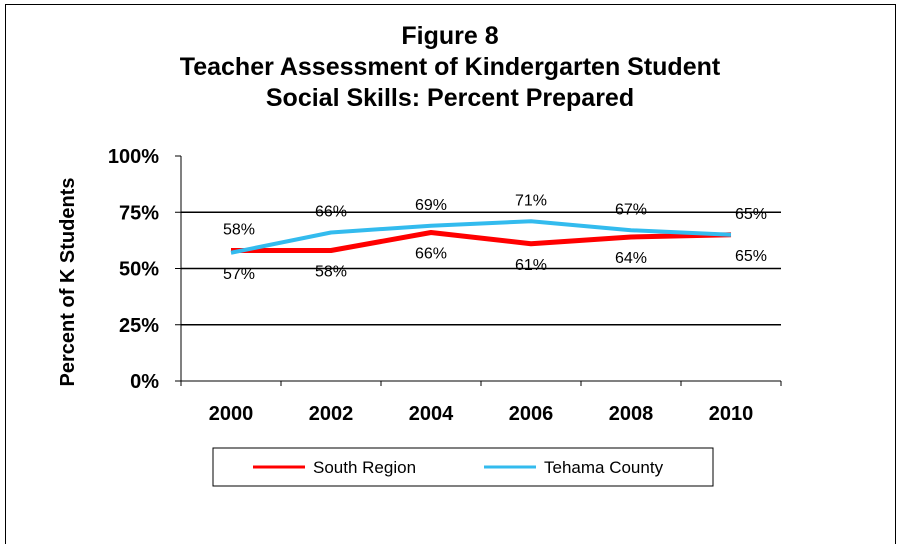 The width and height of the screenshot is (899, 544). What do you see at coordinates (604, 467) in the screenshot?
I see `legend-label-tehama-county: Tehama County` at bounding box center [604, 467].